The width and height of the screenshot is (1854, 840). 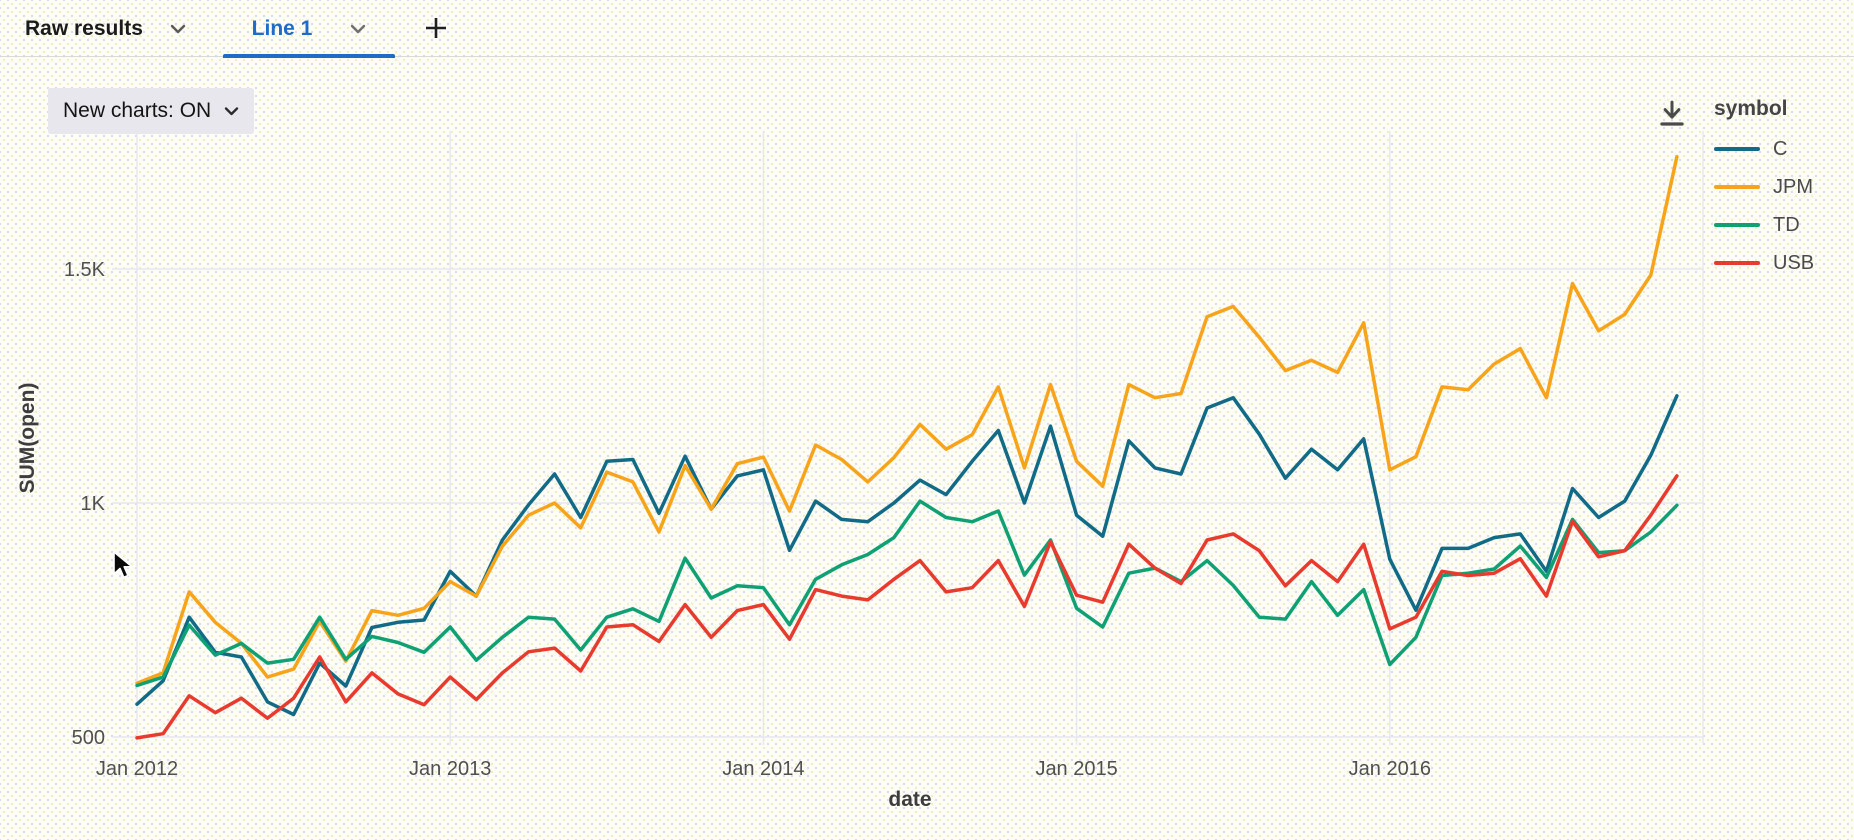 What do you see at coordinates (1737, 263) in the screenshot?
I see `legend-swatch-USB` at bounding box center [1737, 263].